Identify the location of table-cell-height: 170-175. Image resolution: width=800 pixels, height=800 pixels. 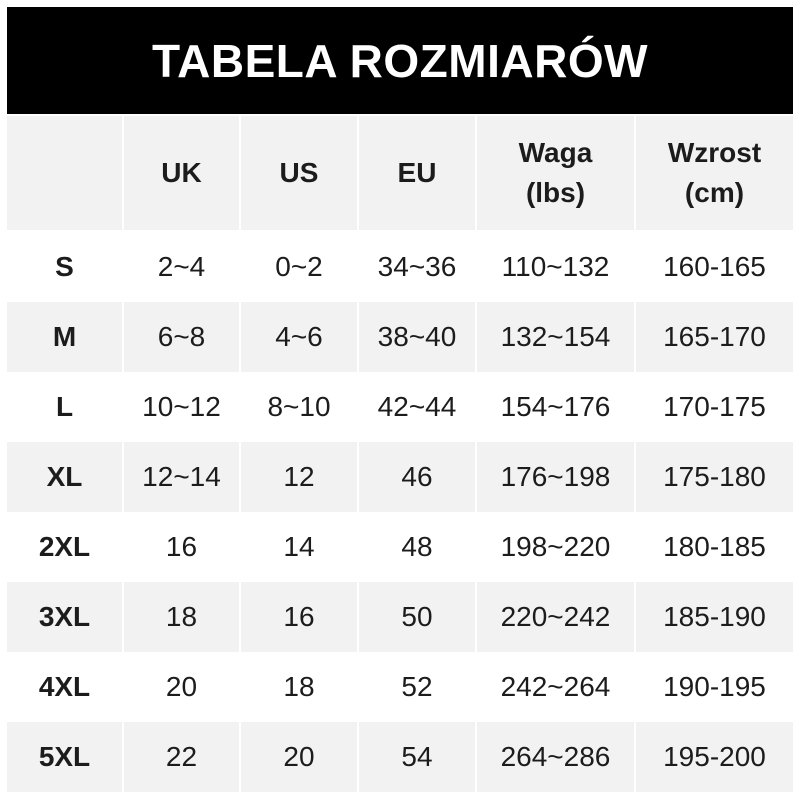
(714, 407).